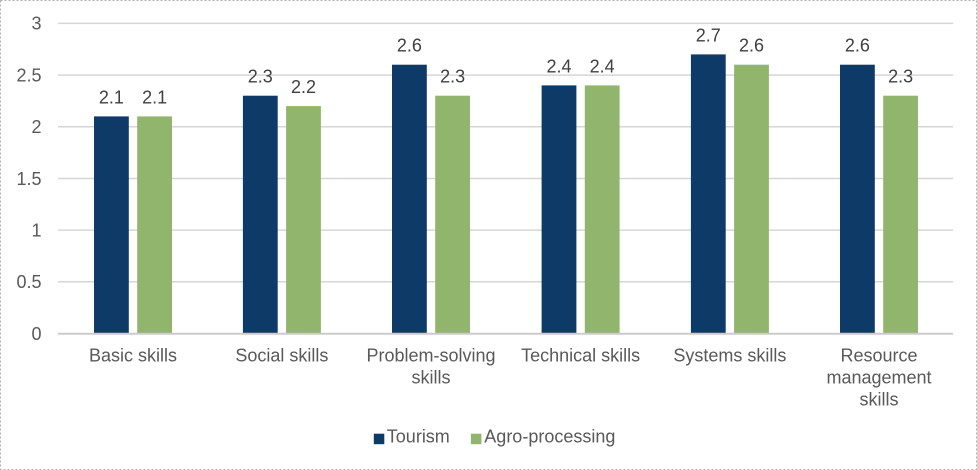 The width and height of the screenshot is (977, 470). What do you see at coordinates (133, 356) in the screenshot?
I see `svg-text: Basic skills` at bounding box center [133, 356].